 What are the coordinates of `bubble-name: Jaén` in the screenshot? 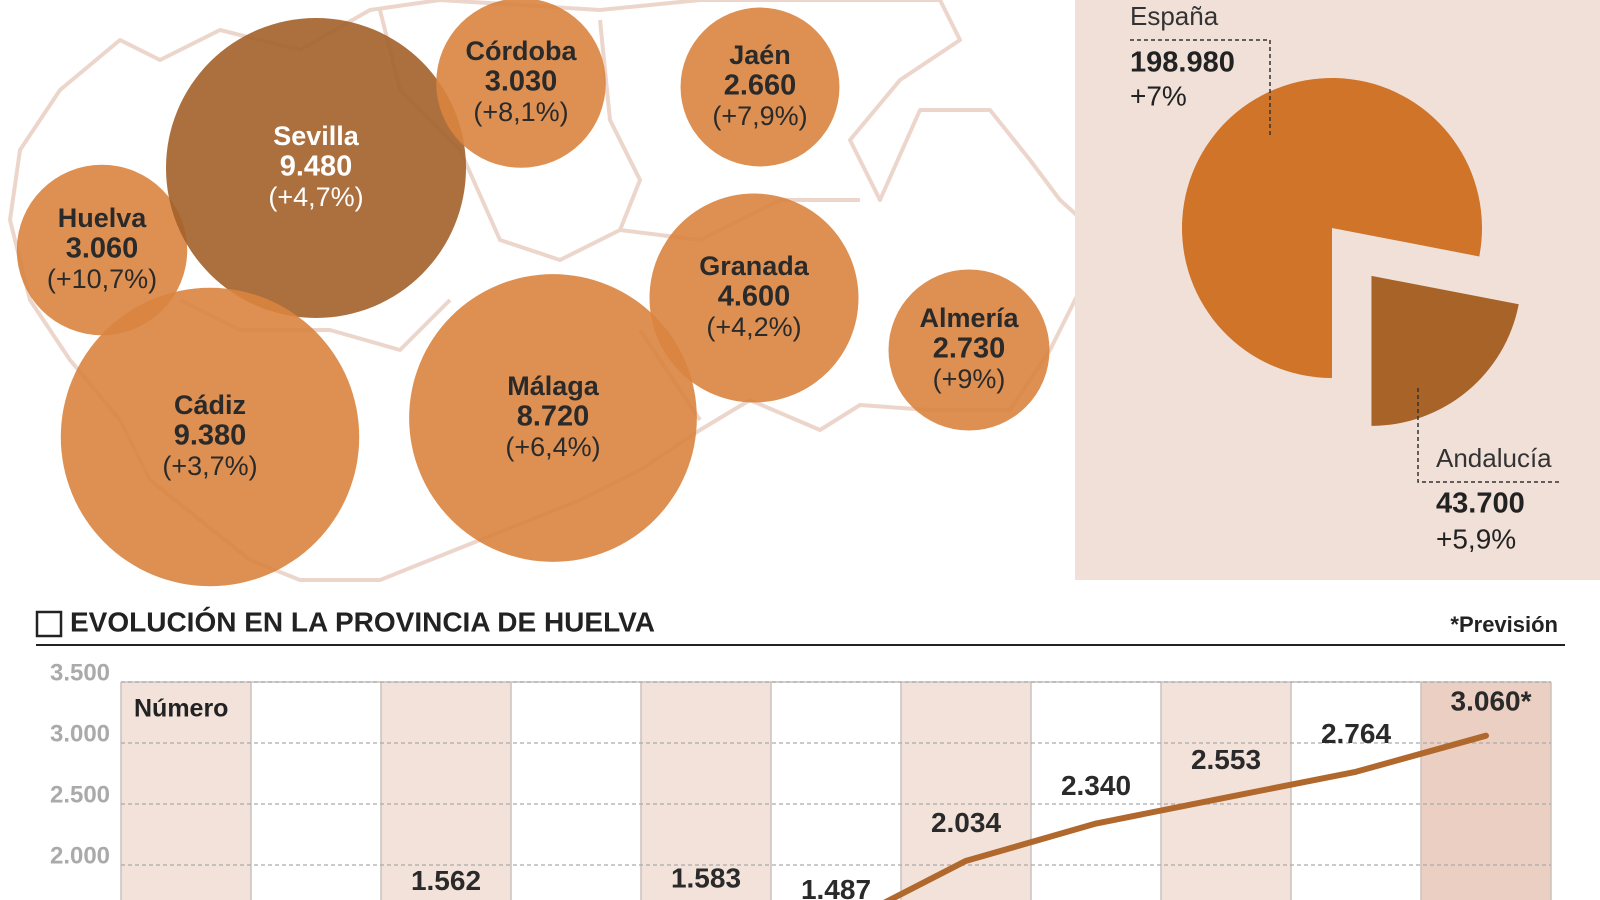 It's located at (760, 55).